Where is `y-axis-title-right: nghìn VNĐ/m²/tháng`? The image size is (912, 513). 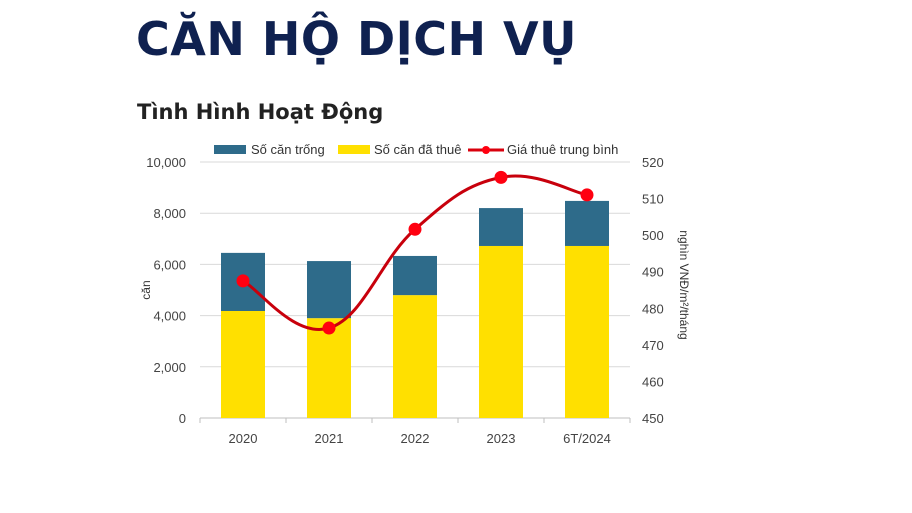
y-axis-title-right: nghìn VNĐ/m²/tháng is located at coordinates (684, 284).